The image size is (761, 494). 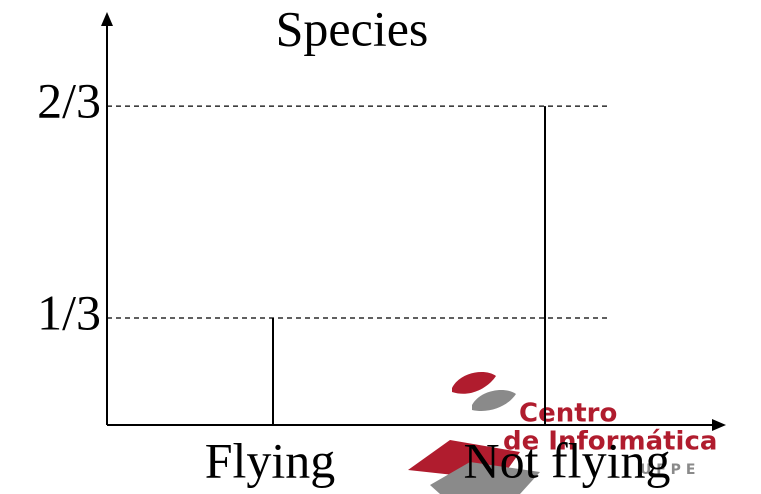 What do you see at coordinates (69, 101) in the screenshot?
I see `y-tick-label: 2/3` at bounding box center [69, 101].